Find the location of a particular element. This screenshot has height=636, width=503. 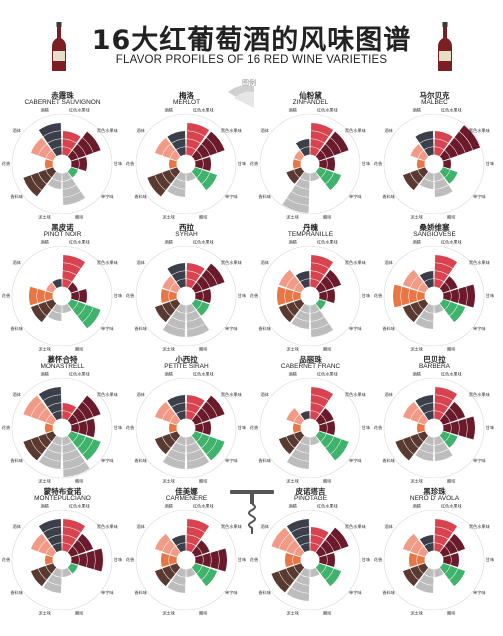

variety-name-cn: 蒙特布查诺 is located at coordinates (62, 491).